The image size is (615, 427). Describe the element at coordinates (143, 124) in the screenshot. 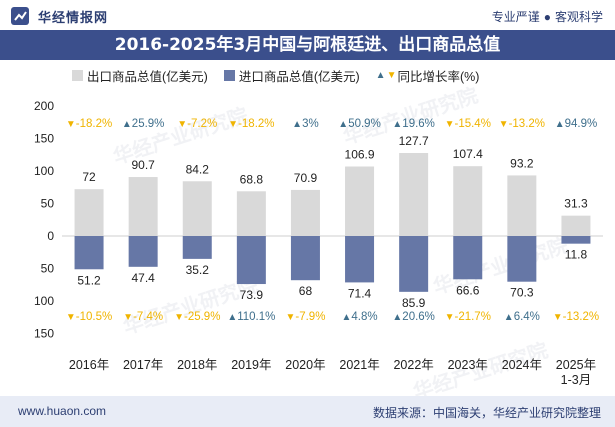

I see `export-growth-label: ▲25.9%` at that location.